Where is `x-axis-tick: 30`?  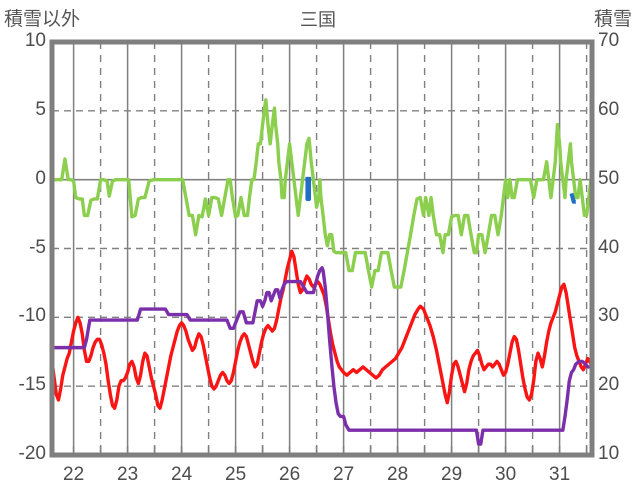
x-axis-tick: 30 is located at coordinates (506, 474).